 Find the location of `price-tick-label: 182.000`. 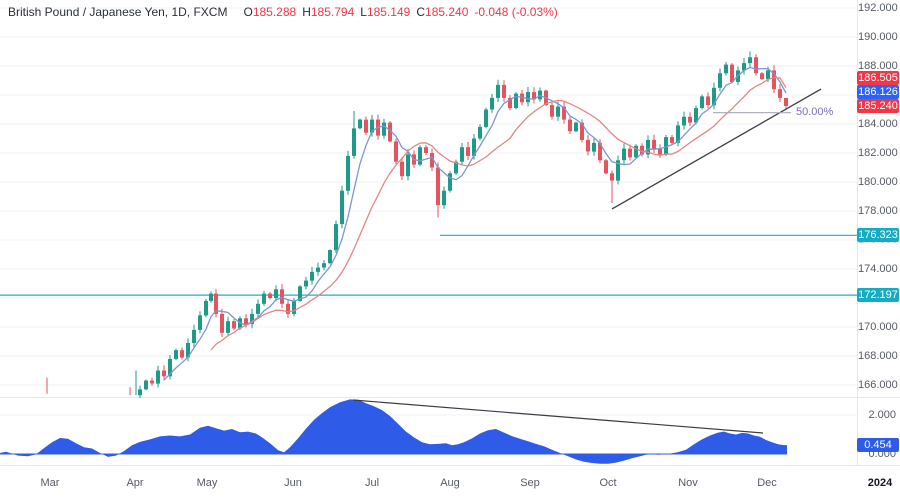

price-tick-label: 182.000 is located at coordinates (878, 153).